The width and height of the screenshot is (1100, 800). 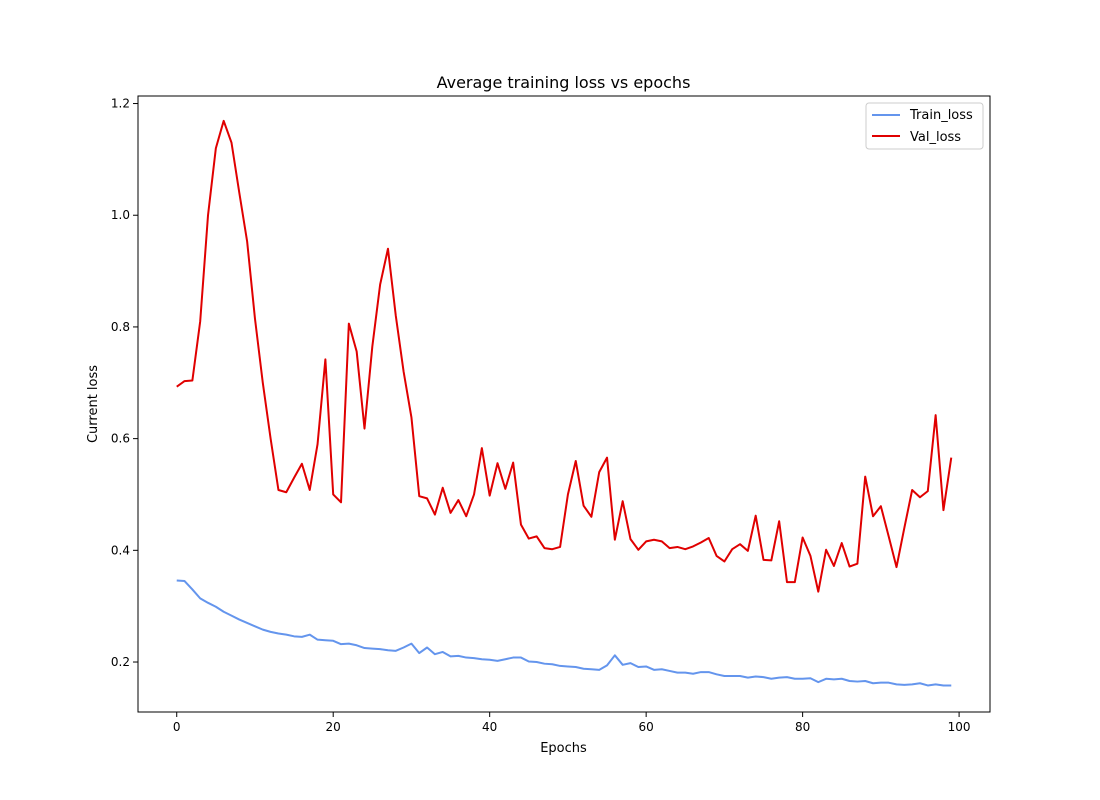 What do you see at coordinates (120, 550) in the screenshot?
I see `y-tick-label: 0.4` at bounding box center [120, 550].